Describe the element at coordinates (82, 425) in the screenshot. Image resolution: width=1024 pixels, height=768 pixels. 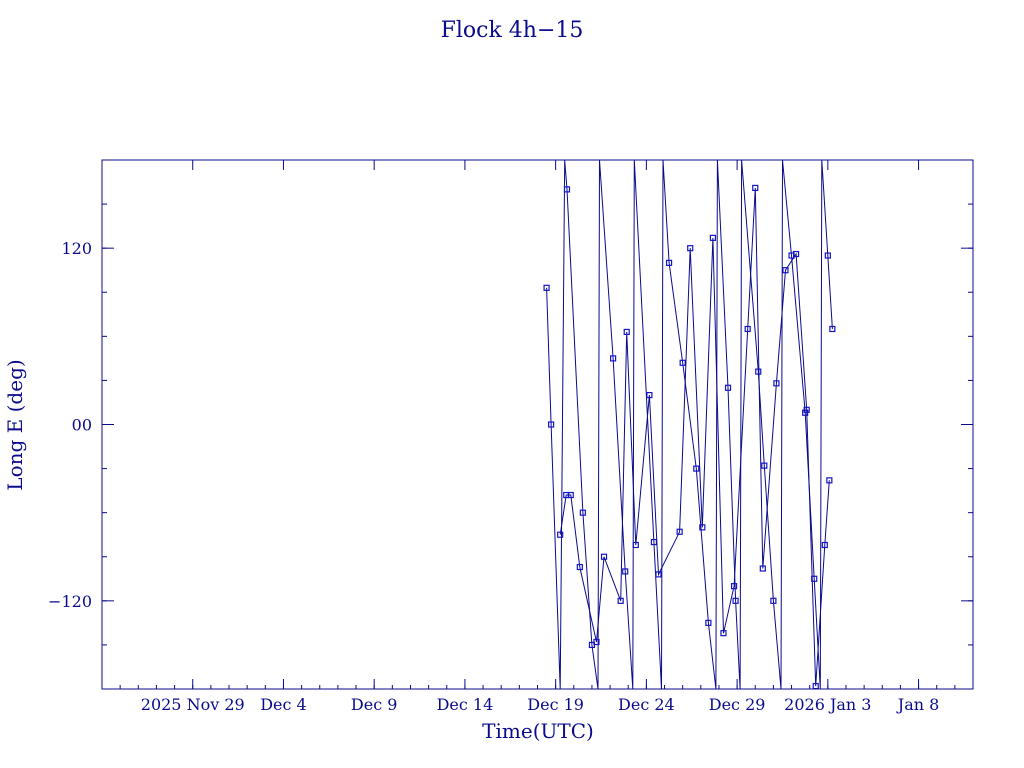
I see `y-tick-label: 00` at that location.